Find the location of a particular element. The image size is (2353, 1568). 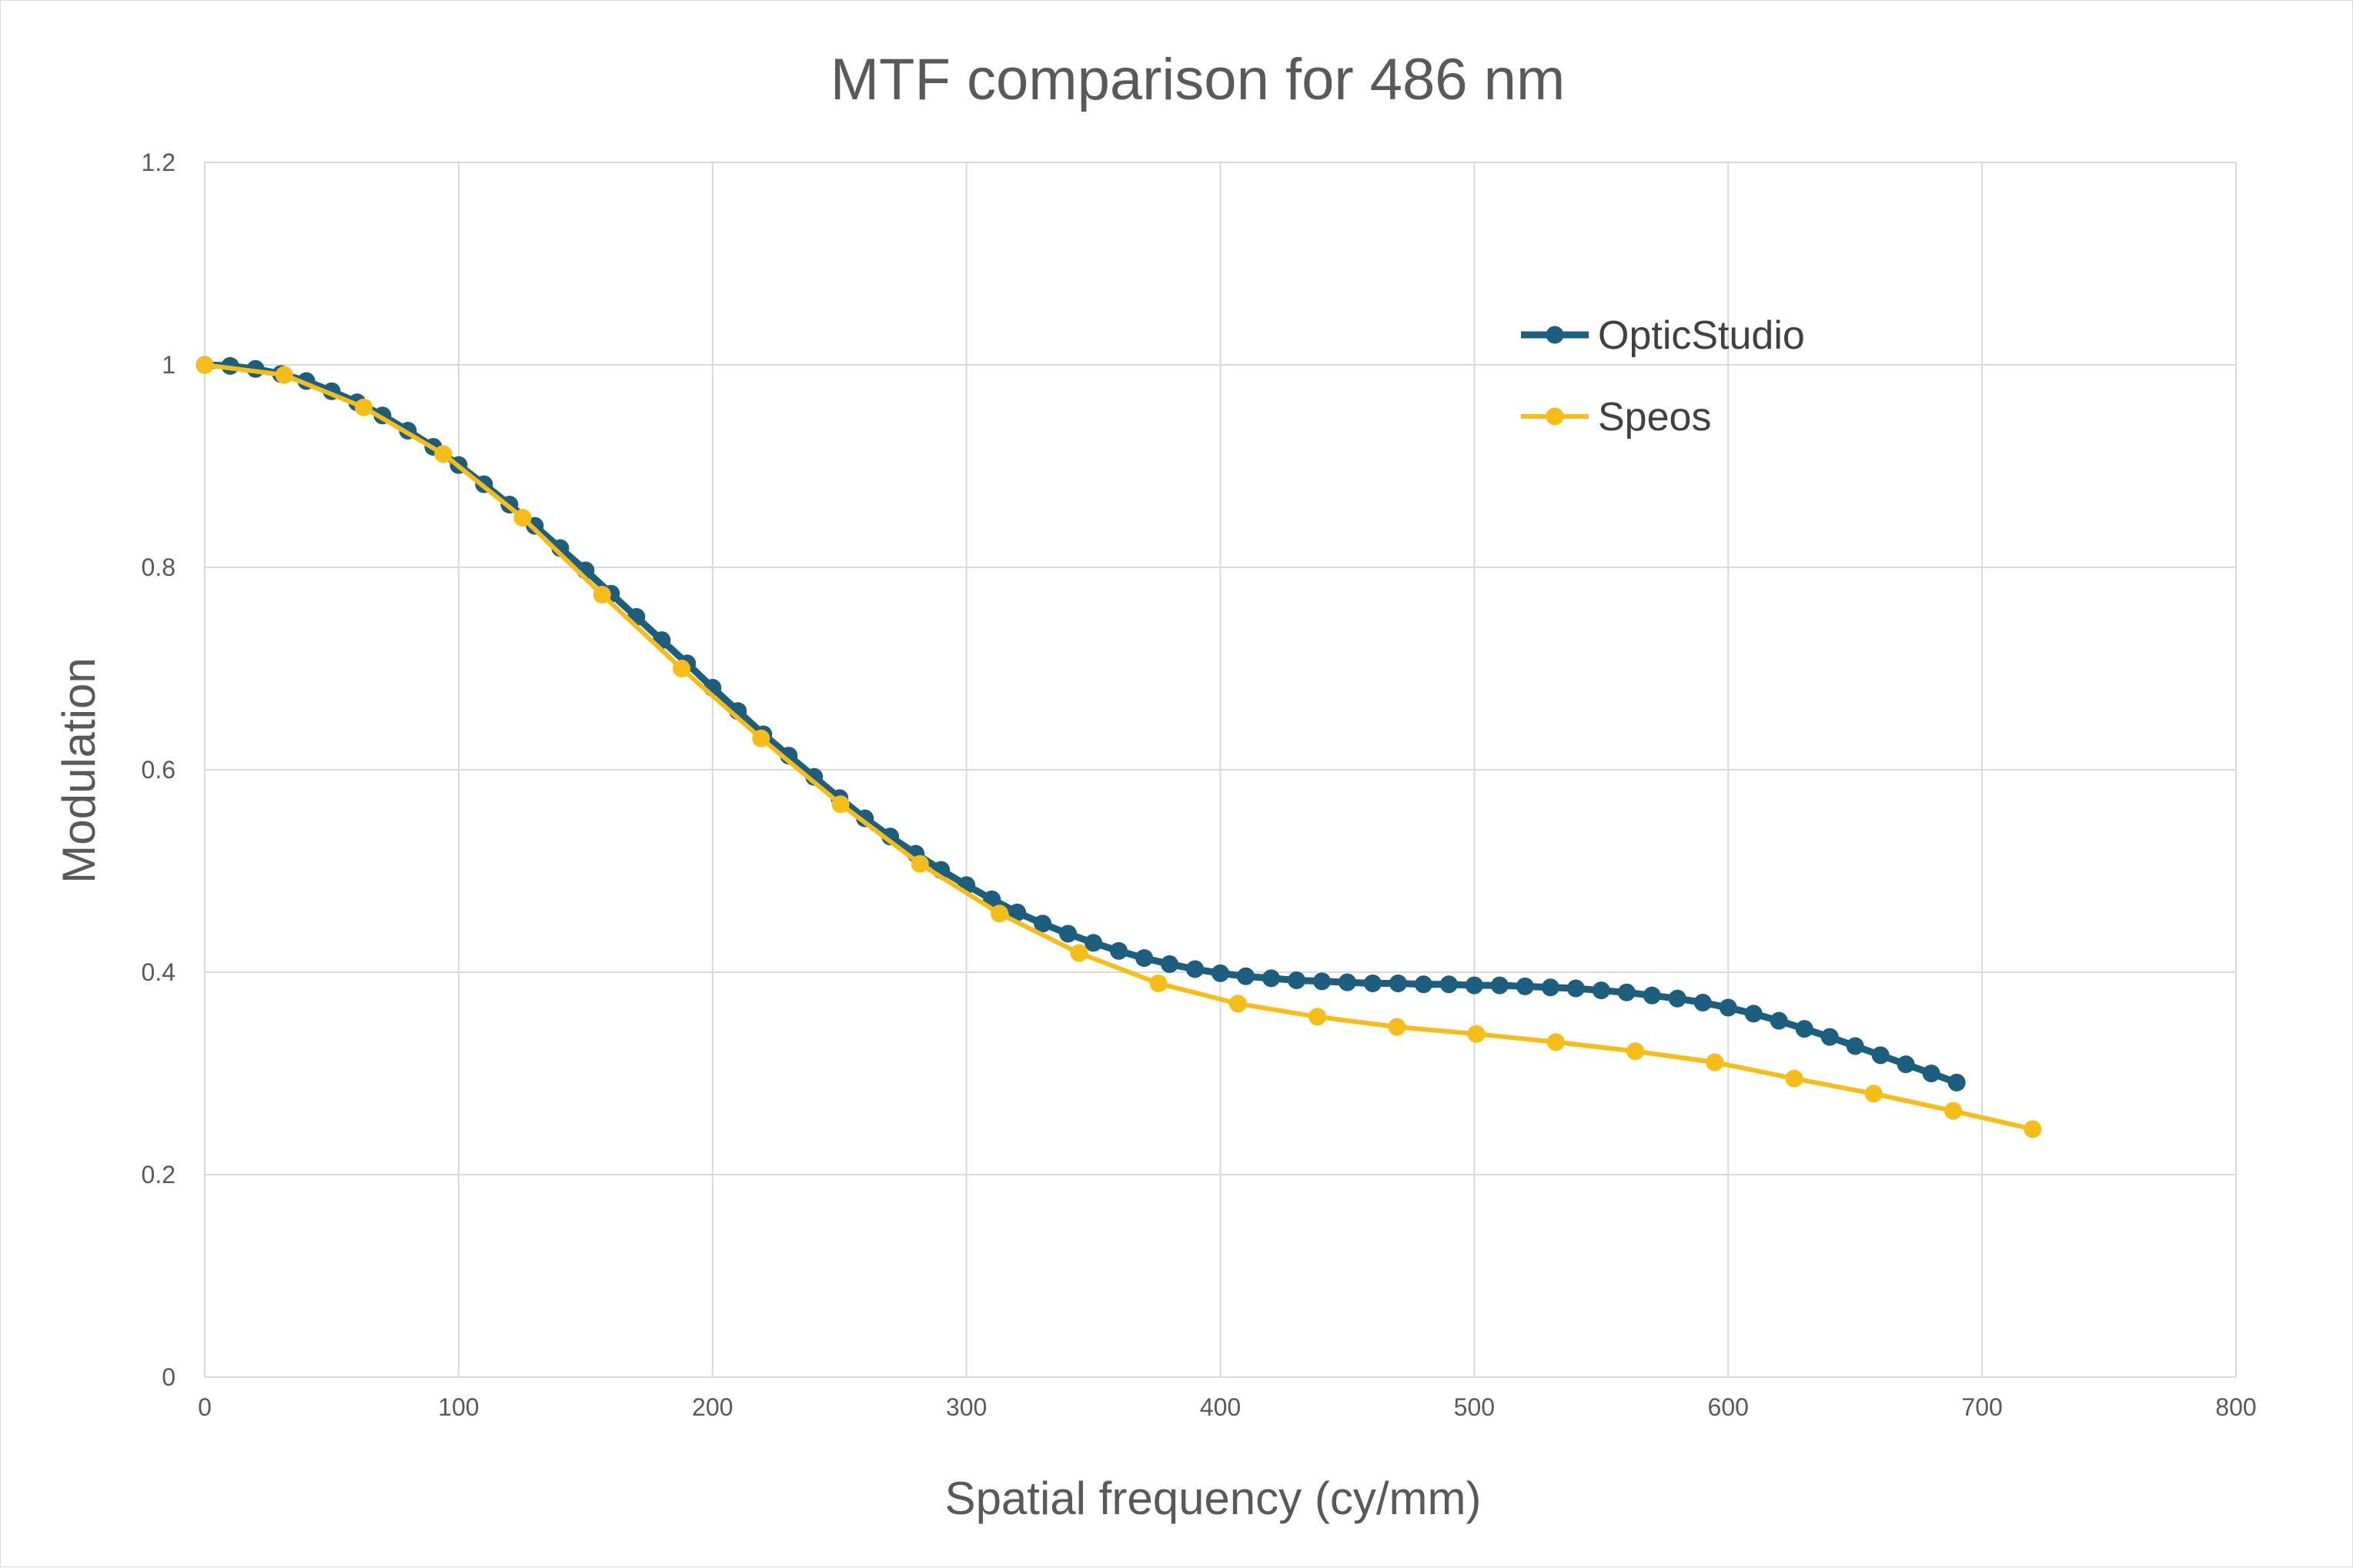

legend-item-opticstudio: OpticStudio is located at coordinates (1663, 335).